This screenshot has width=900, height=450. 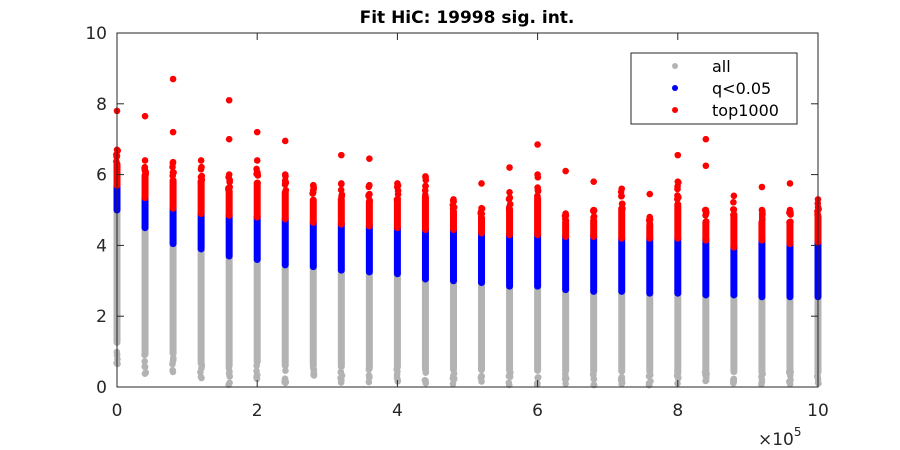 What do you see at coordinates (818, 411) in the screenshot?
I see `x-tick-label: 10` at bounding box center [818, 411].